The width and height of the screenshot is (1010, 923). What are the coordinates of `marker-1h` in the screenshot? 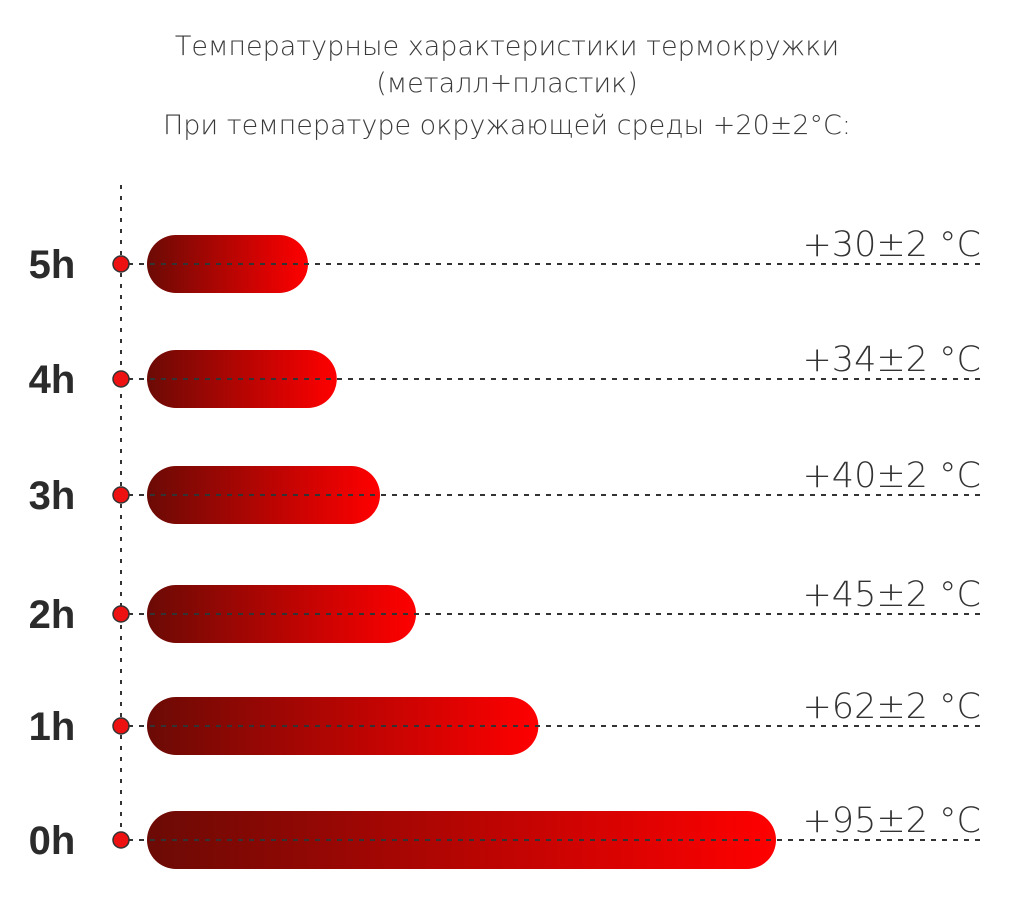 It's located at (121, 726).